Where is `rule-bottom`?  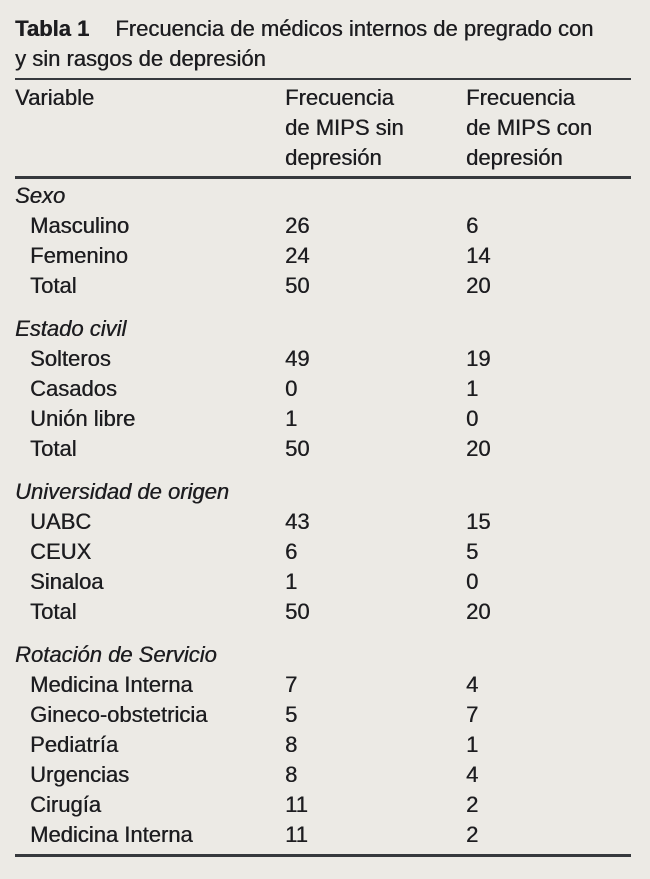
rule-bottom is located at coordinates (323, 855).